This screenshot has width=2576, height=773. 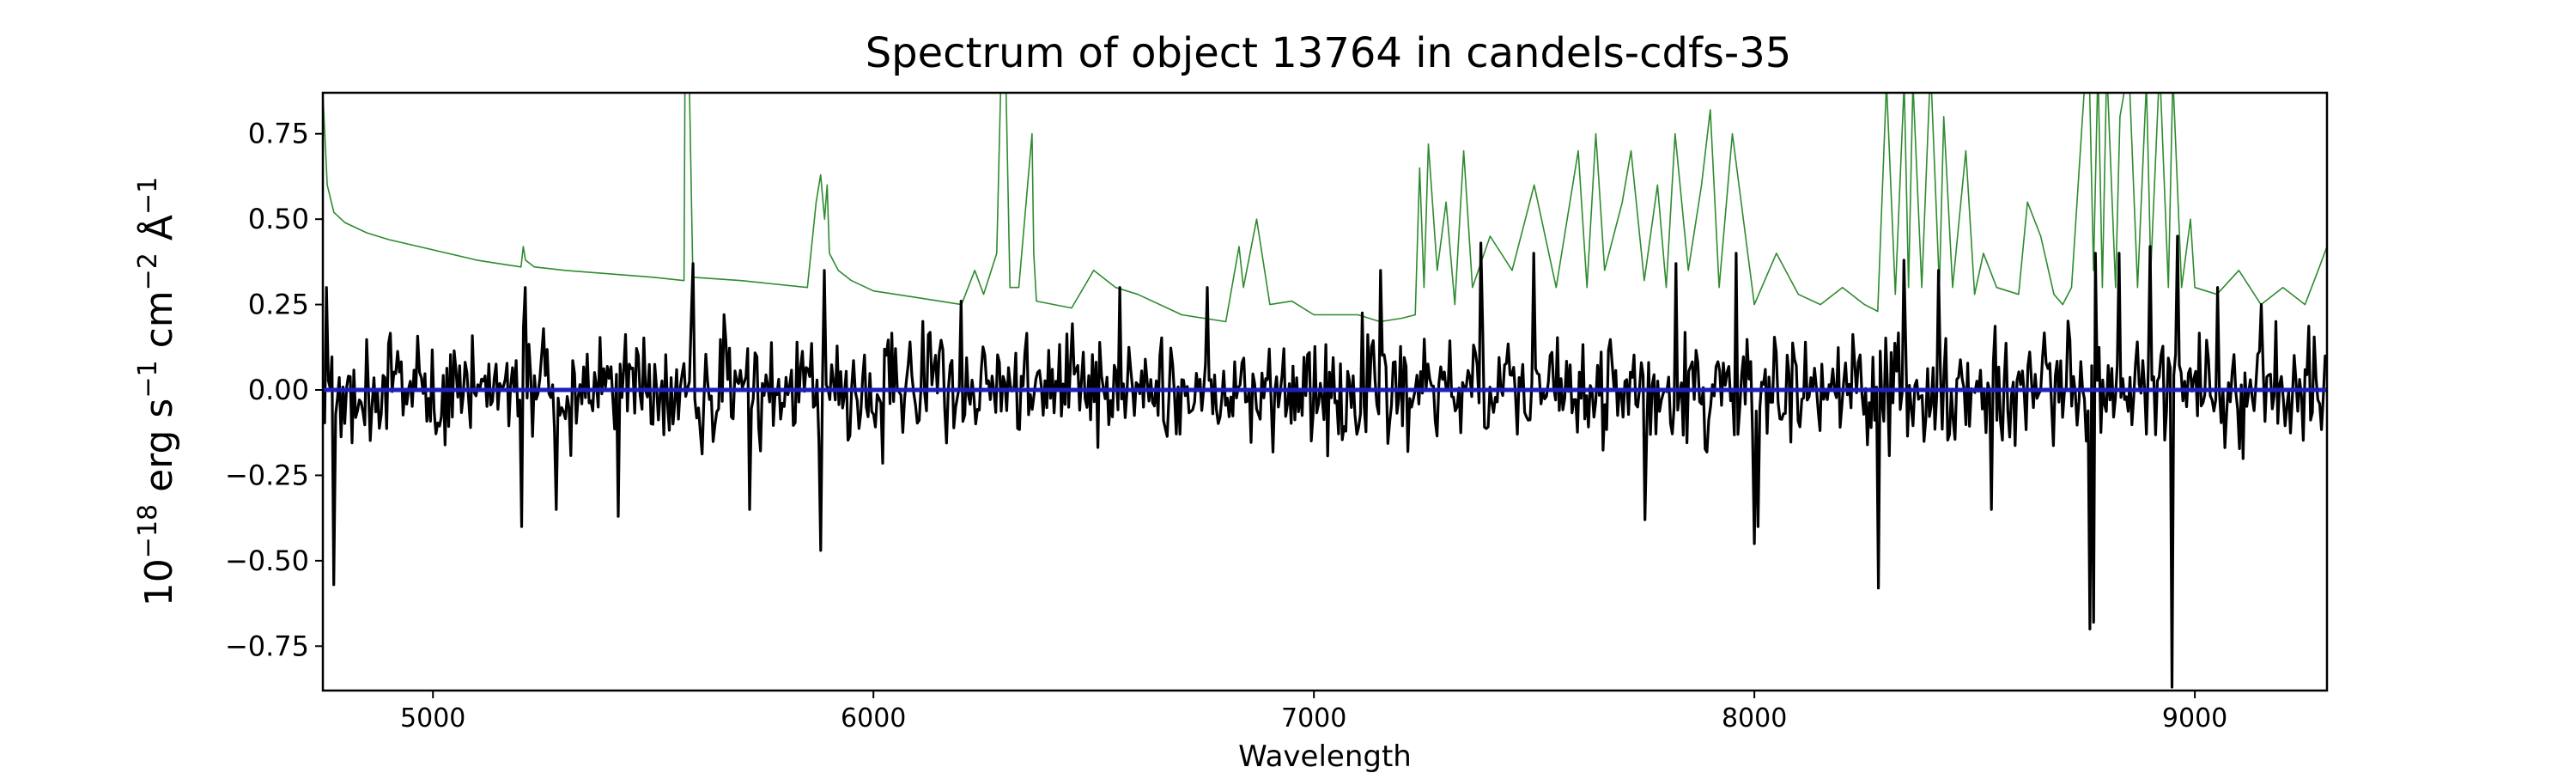 What do you see at coordinates (279, 219) in the screenshot?
I see `y-tick-label: 0.50` at bounding box center [279, 219].